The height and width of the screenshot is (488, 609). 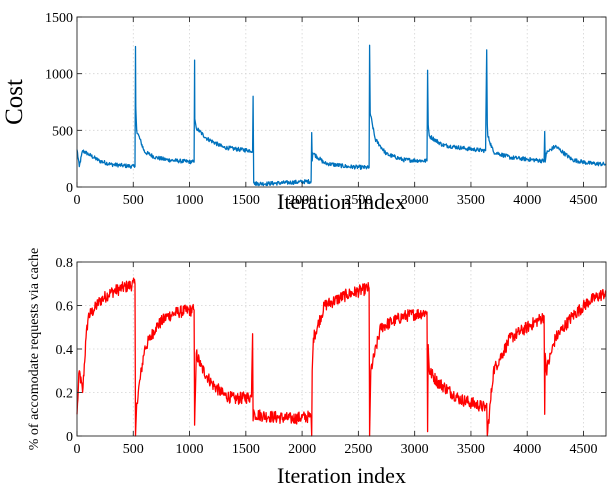 I want to click on cost-chart-ylabel: Cost, so click(x=14, y=102).